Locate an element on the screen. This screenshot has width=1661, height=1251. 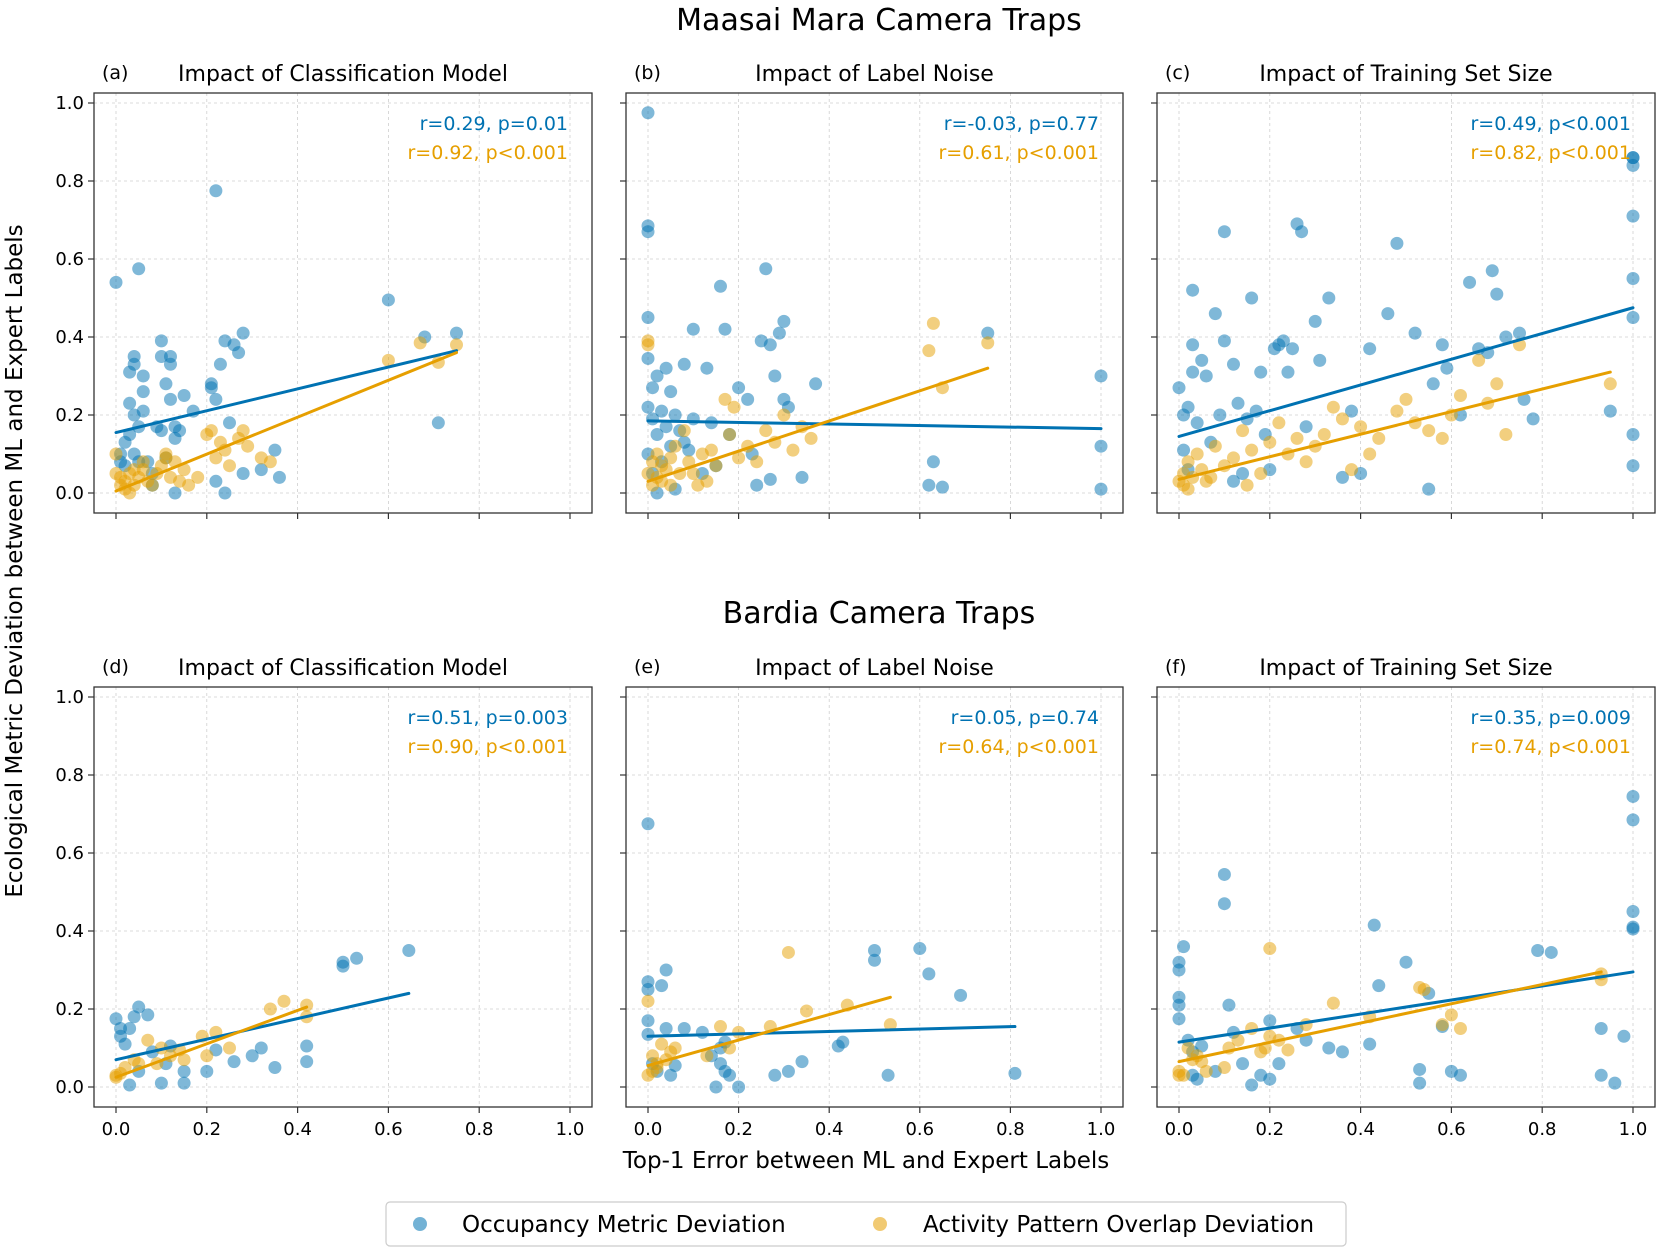
y-tick-label: 0.0 is located at coordinates (69, 1087).